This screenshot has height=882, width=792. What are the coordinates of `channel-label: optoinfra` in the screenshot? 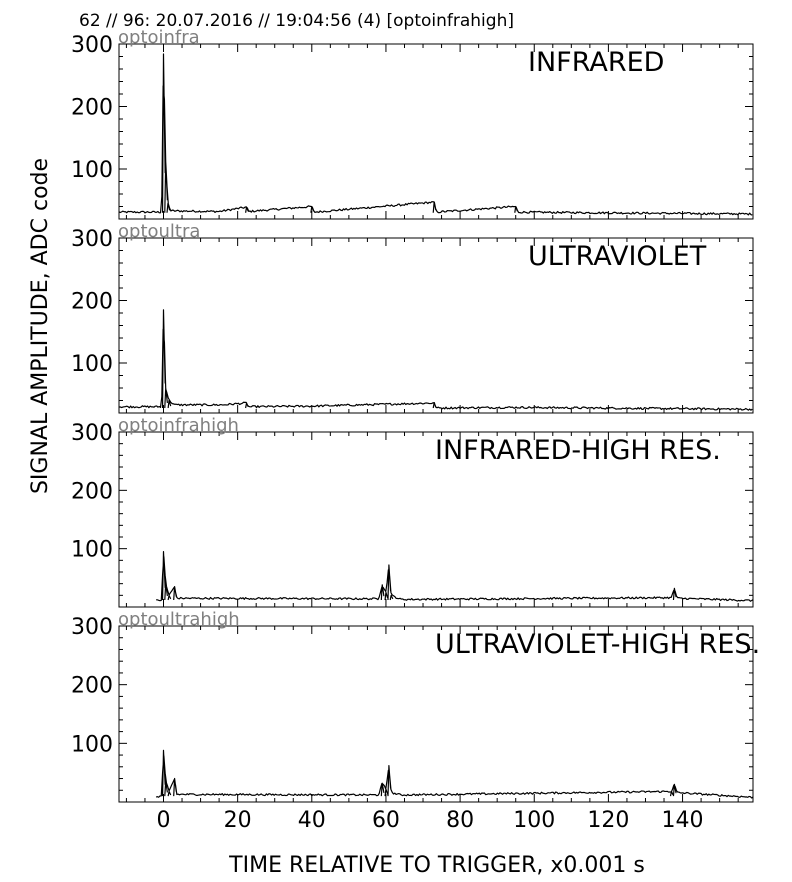 It's located at (159, 37).